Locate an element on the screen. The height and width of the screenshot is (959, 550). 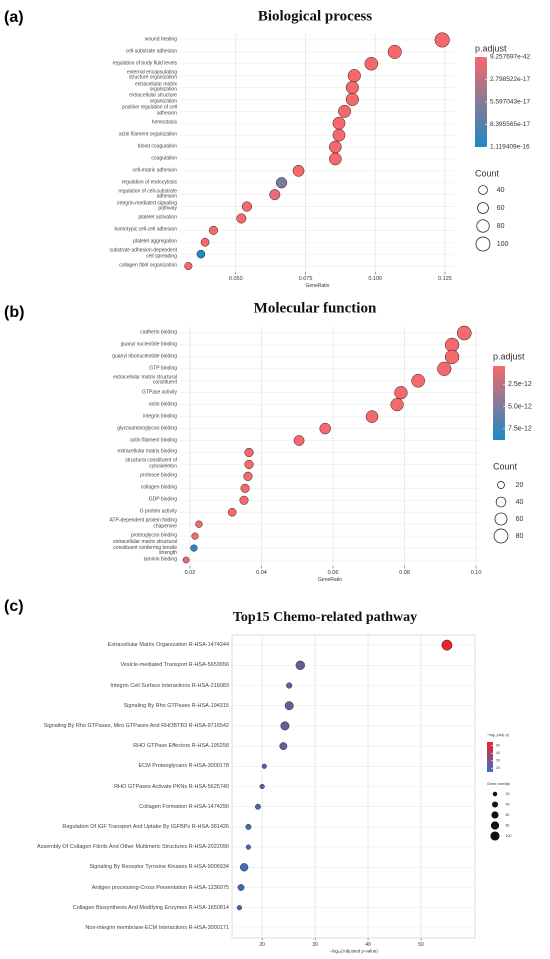
category-label: RHO GTPase Effectors R-HSA-195258 is located at coordinates (181, 746).